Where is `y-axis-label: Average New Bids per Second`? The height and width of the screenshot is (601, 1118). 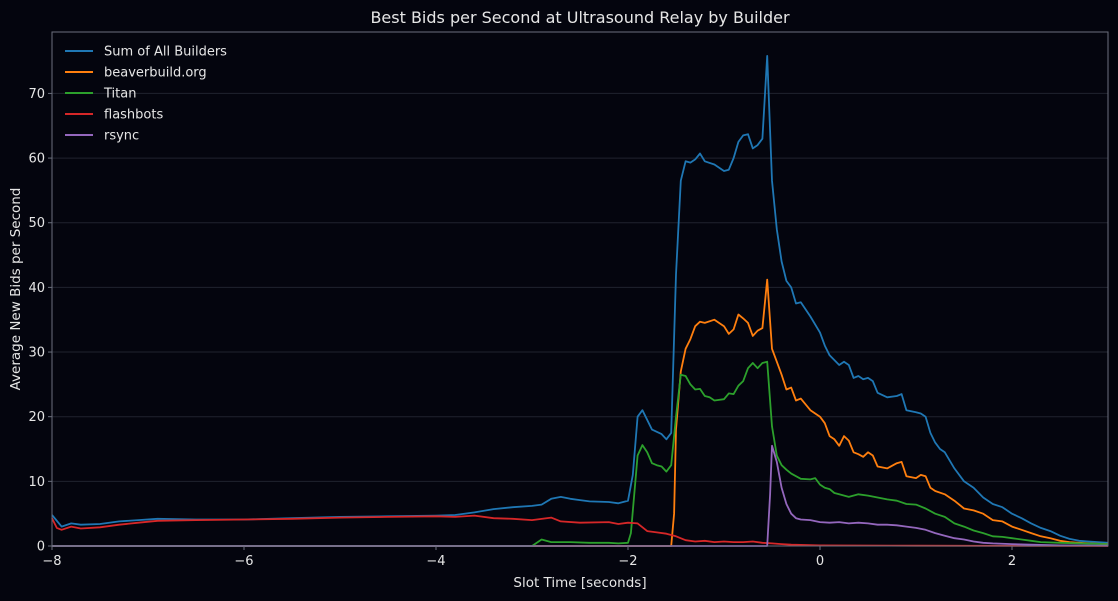 y-axis-label: Average New Bids per Second is located at coordinates (16, 289).